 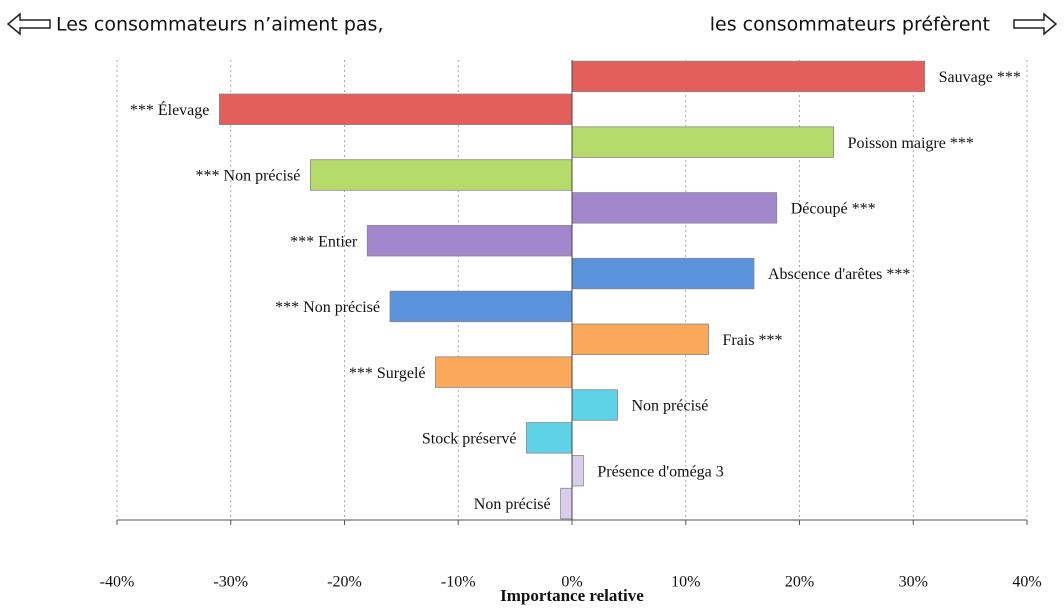 I want to click on x-tick-label: 10%, so click(x=685, y=582).